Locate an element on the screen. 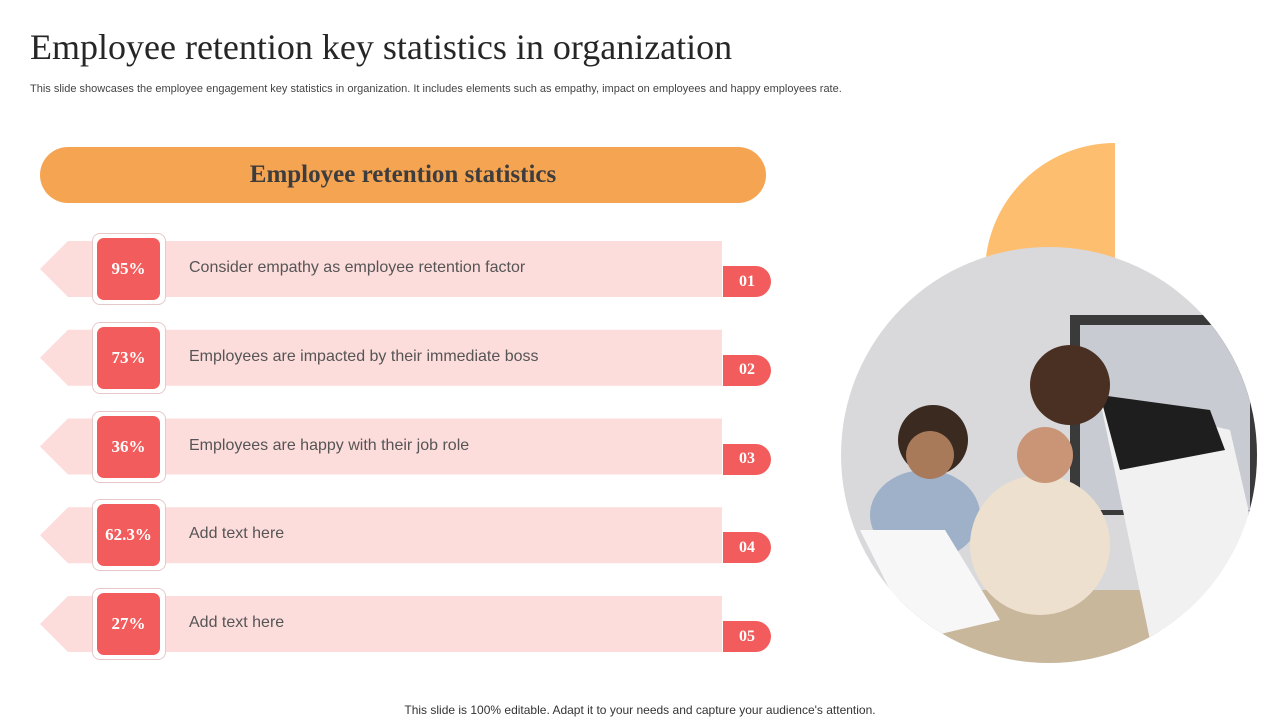 The height and width of the screenshot is (720, 1280). stat-frame: 73% is located at coordinates (129, 357).